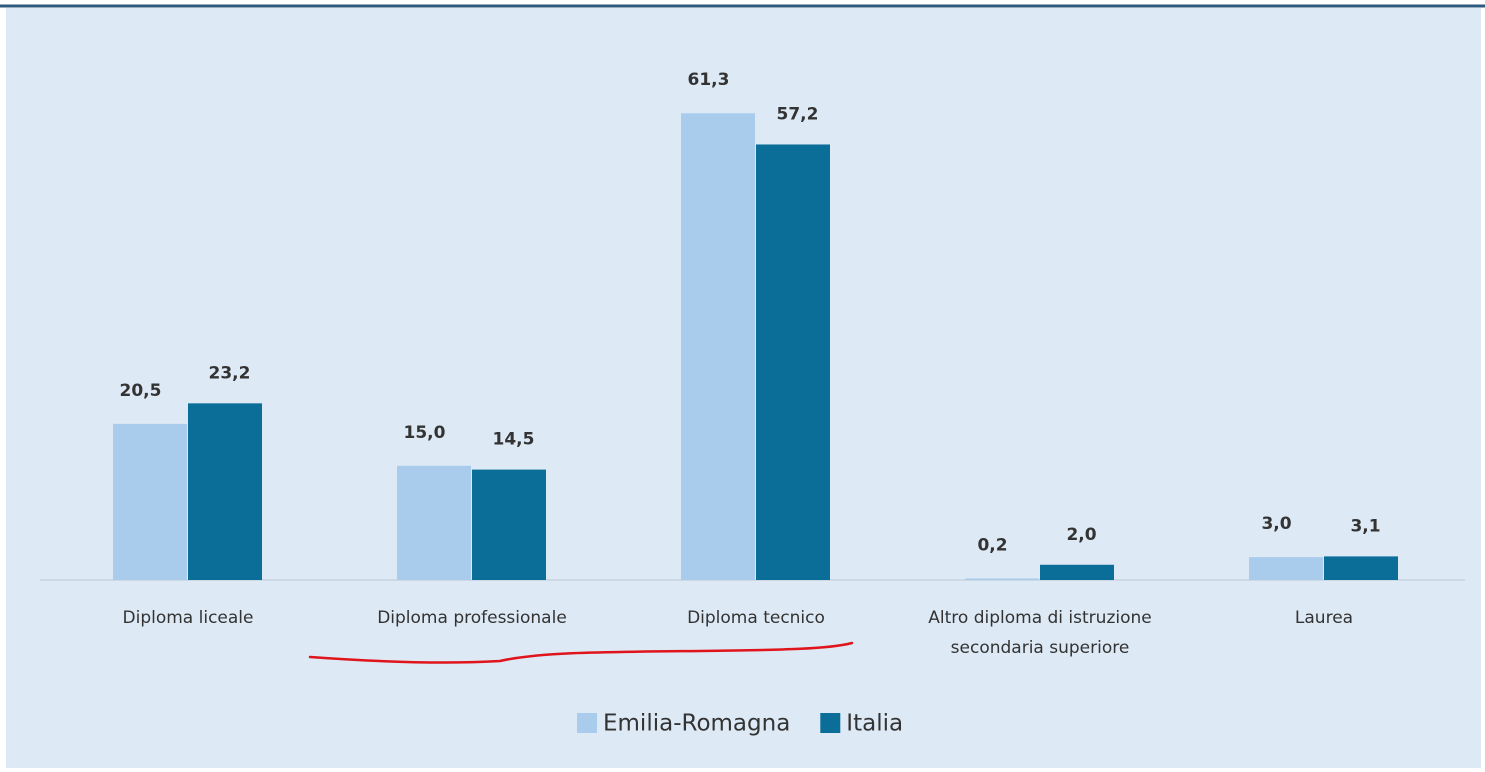 The image size is (1485, 772). I want to click on value-label: 3,1, so click(1365, 526).